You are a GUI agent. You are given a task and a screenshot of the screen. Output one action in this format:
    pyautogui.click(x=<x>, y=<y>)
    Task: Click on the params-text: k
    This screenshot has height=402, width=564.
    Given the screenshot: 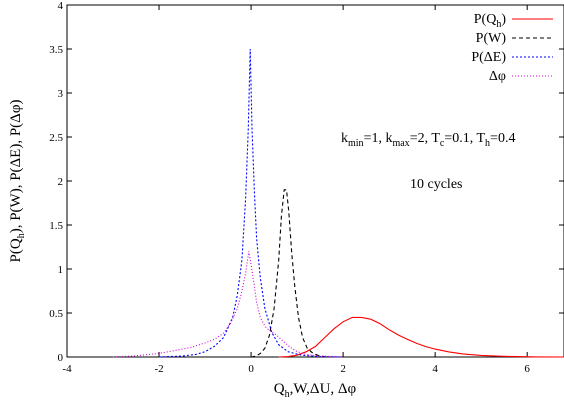 What is the action you would take?
    pyautogui.click(x=344, y=138)
    